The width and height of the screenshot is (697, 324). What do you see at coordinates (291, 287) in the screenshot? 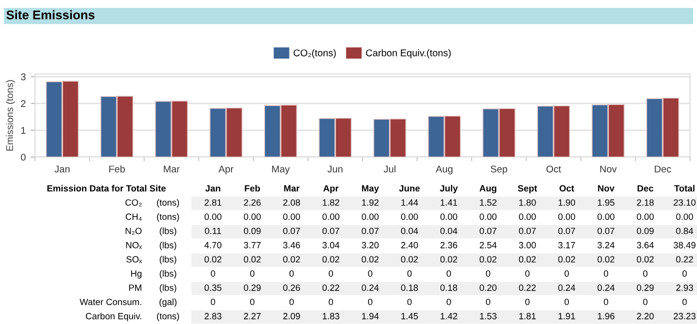
I see `text: 0.26` at bounding box center [291, 287].